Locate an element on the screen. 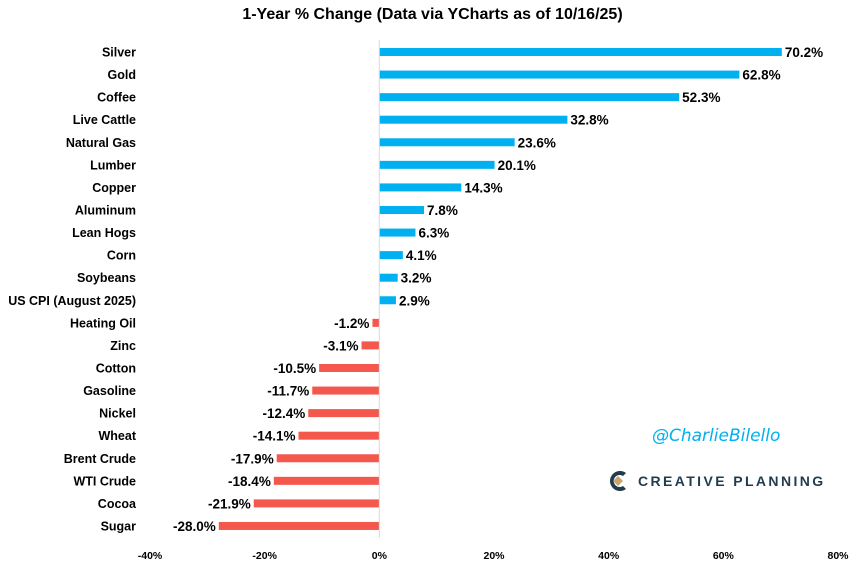 Image resolution: width=865 pixels, height=569 pixels. twitter-handle: @CharlieBilello is located at coordinates (716, 436).